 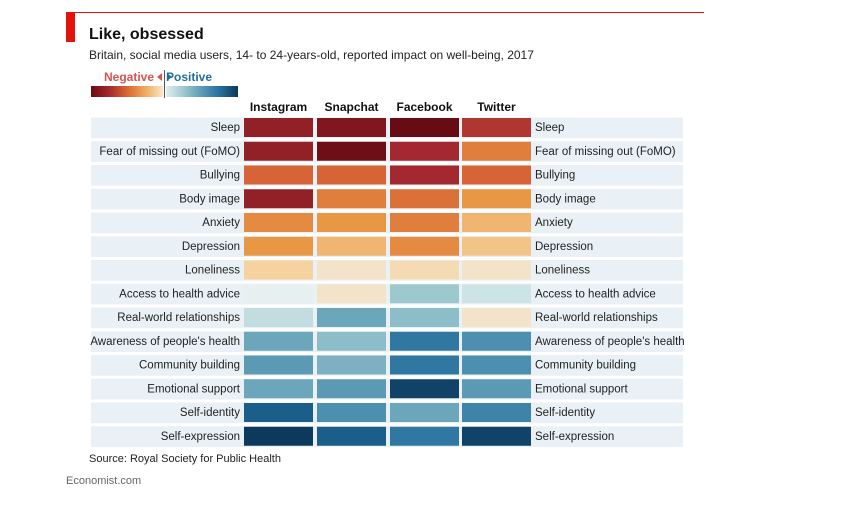 What do you see at coordinates (565, 199) in the screenshot?
I see `row-label-right-3: Body image` at bounding box center [565, 199].